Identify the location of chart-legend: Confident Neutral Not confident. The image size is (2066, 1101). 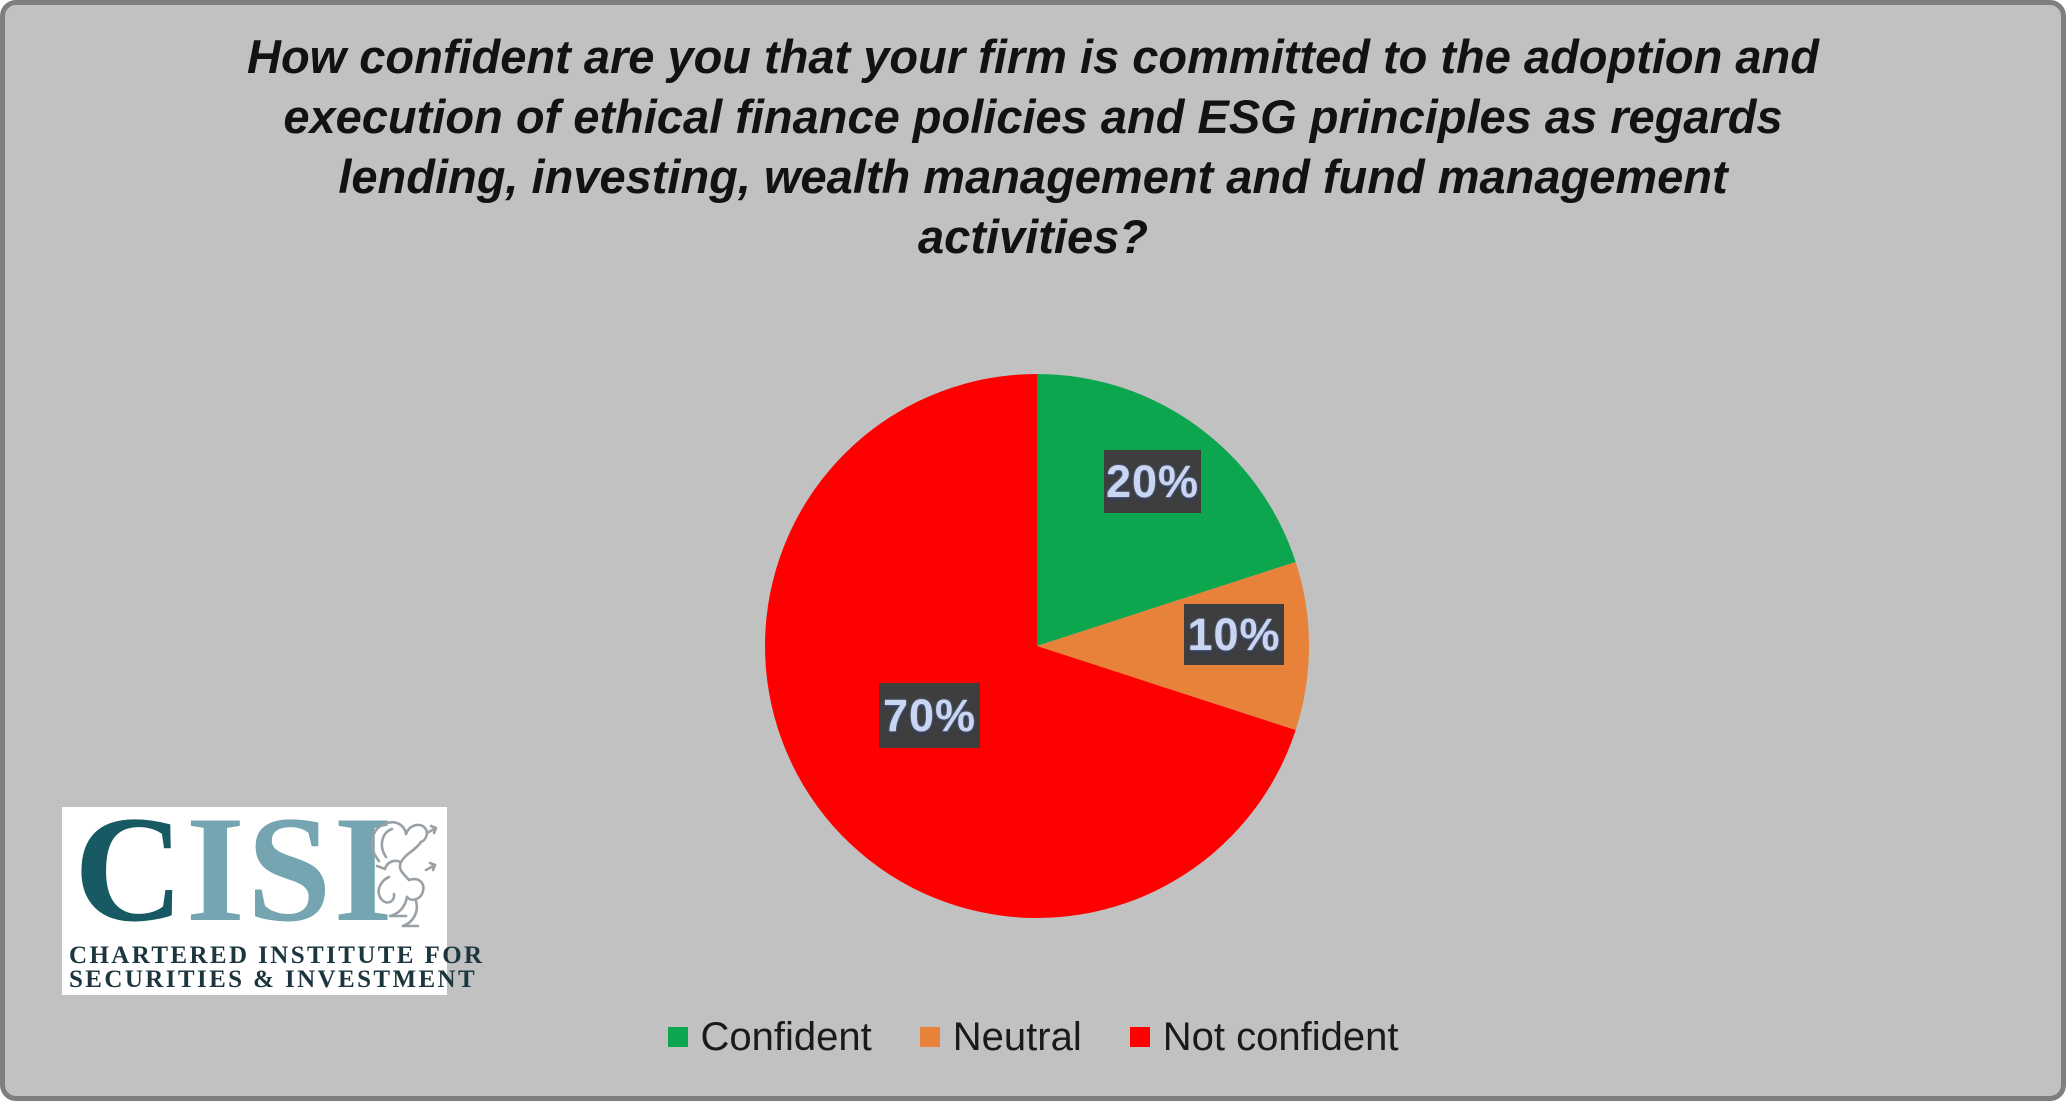
(1033, 1037).